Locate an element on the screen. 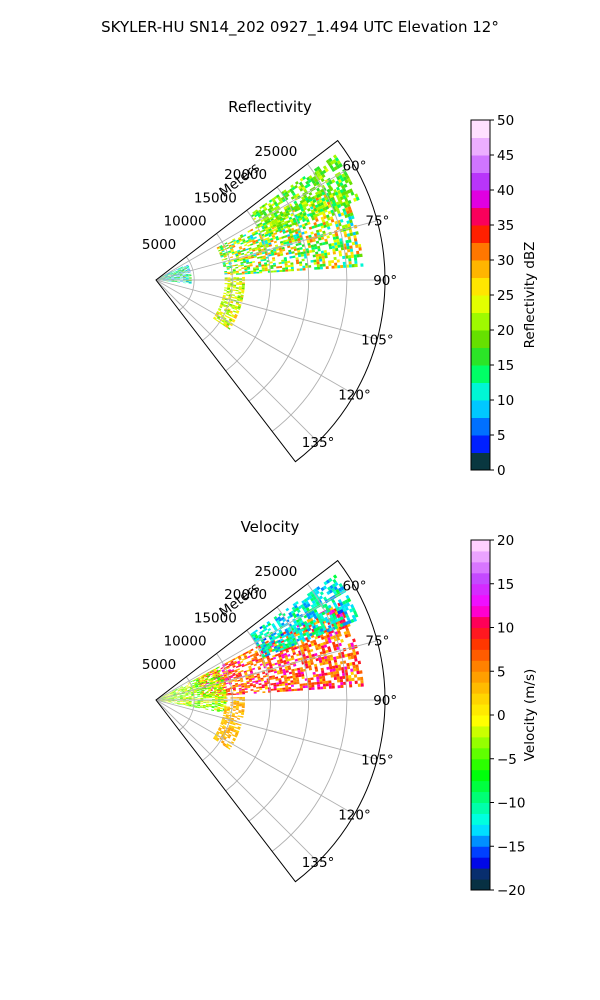 The height and width of the screenshot is (1000, 600). azimuth-gridline is located at coordinates (255, 223).